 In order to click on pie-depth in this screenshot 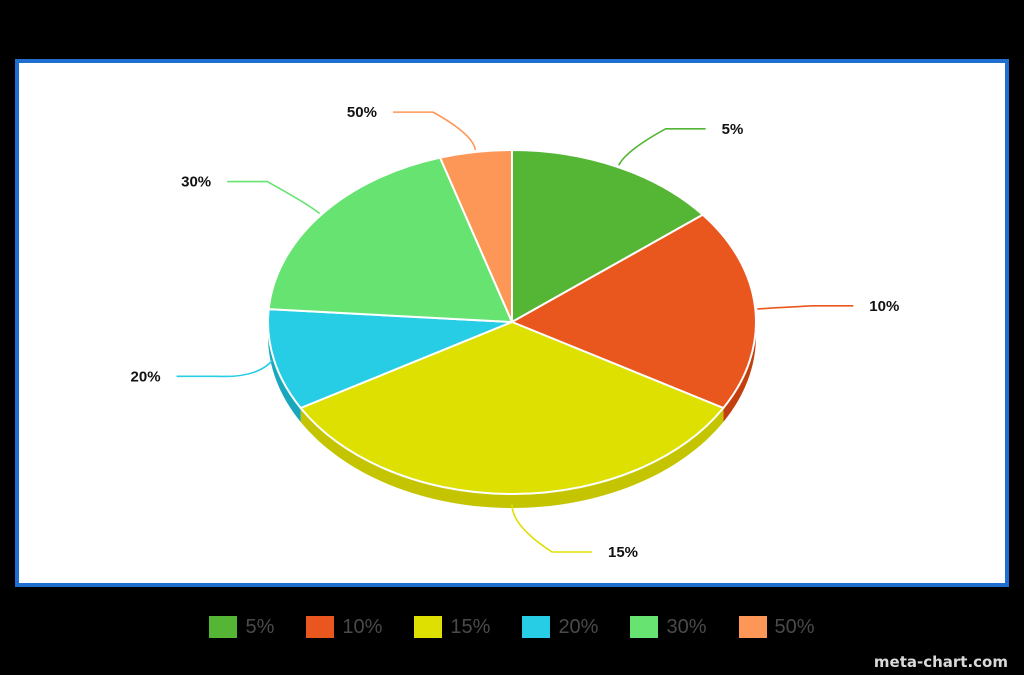, I will do `click(512, 415)`.